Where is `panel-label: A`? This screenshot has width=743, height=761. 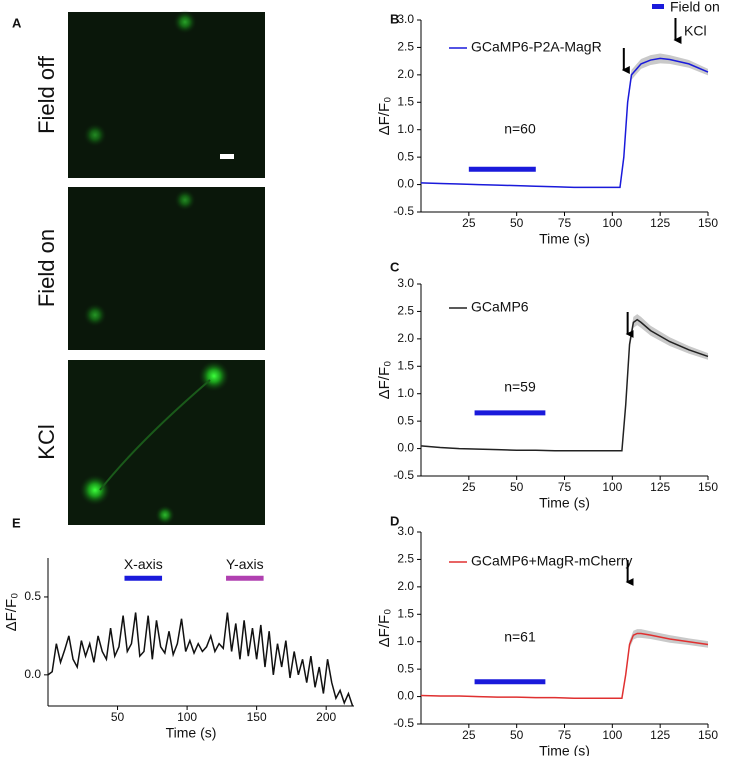
panel-label: A is located at coordinates (17, 22).